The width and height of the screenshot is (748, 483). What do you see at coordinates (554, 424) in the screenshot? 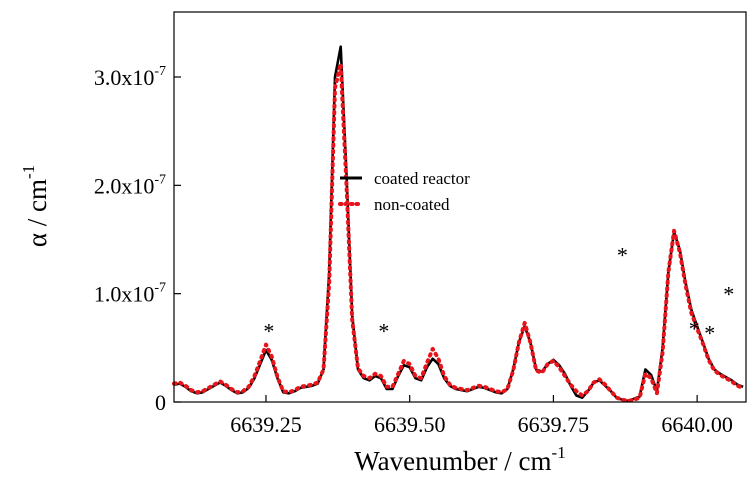
I see `x-tick-label: 6639.75` at bounding box center [554, 424].